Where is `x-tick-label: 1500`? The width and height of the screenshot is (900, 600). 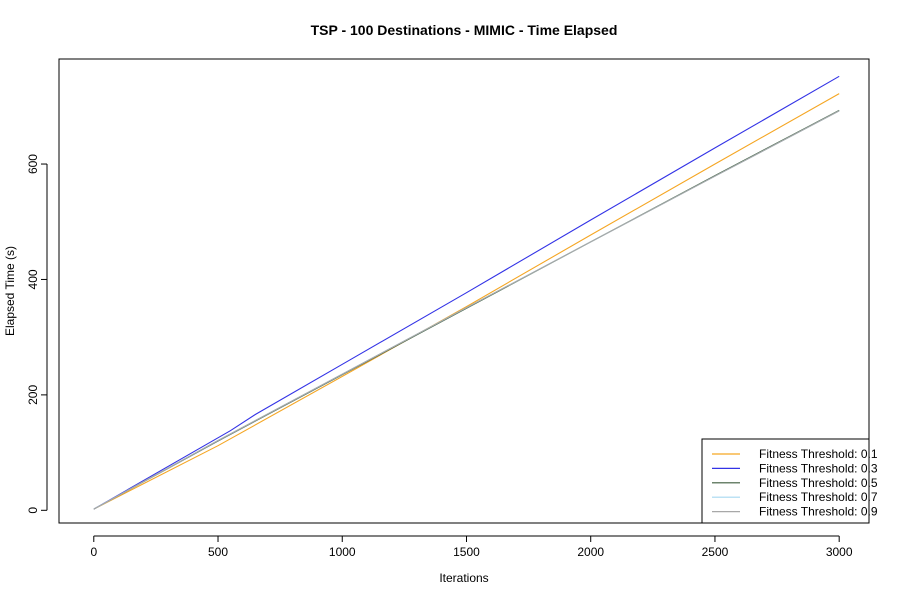
x-tick-label: 1500 is located at coordinates (466, 552).